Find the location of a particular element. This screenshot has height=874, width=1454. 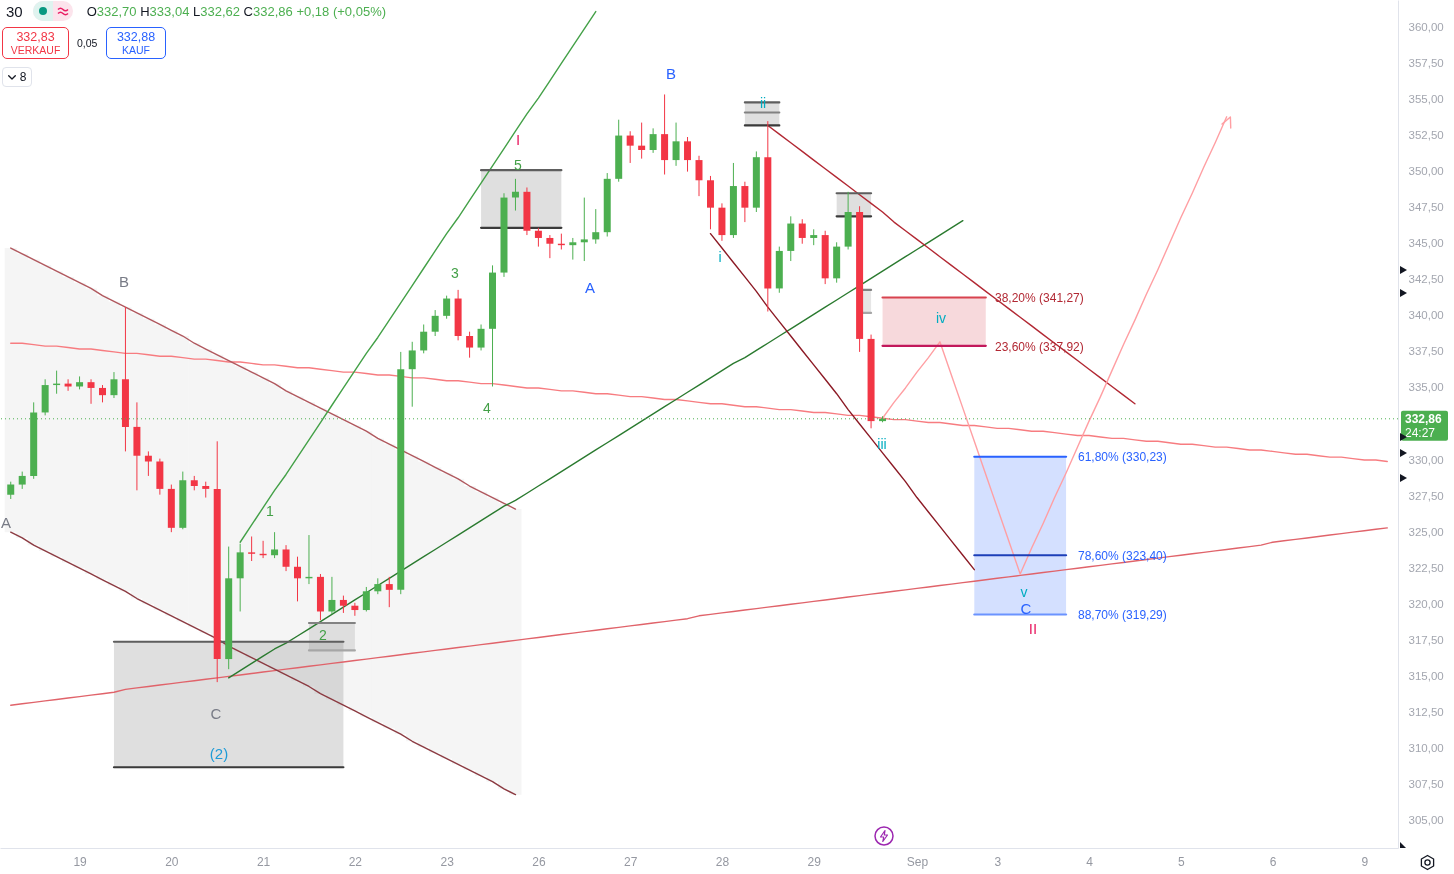

annotation: 61,80% (330,23) is located at coordinates (1122, 457).